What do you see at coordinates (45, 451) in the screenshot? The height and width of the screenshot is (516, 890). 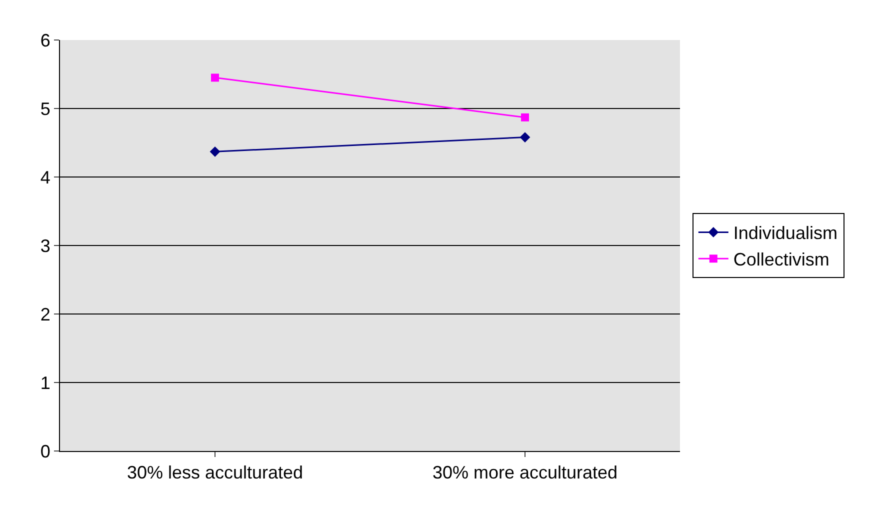 I see `y-tick-label: 0` at bounding box center [45, 451].